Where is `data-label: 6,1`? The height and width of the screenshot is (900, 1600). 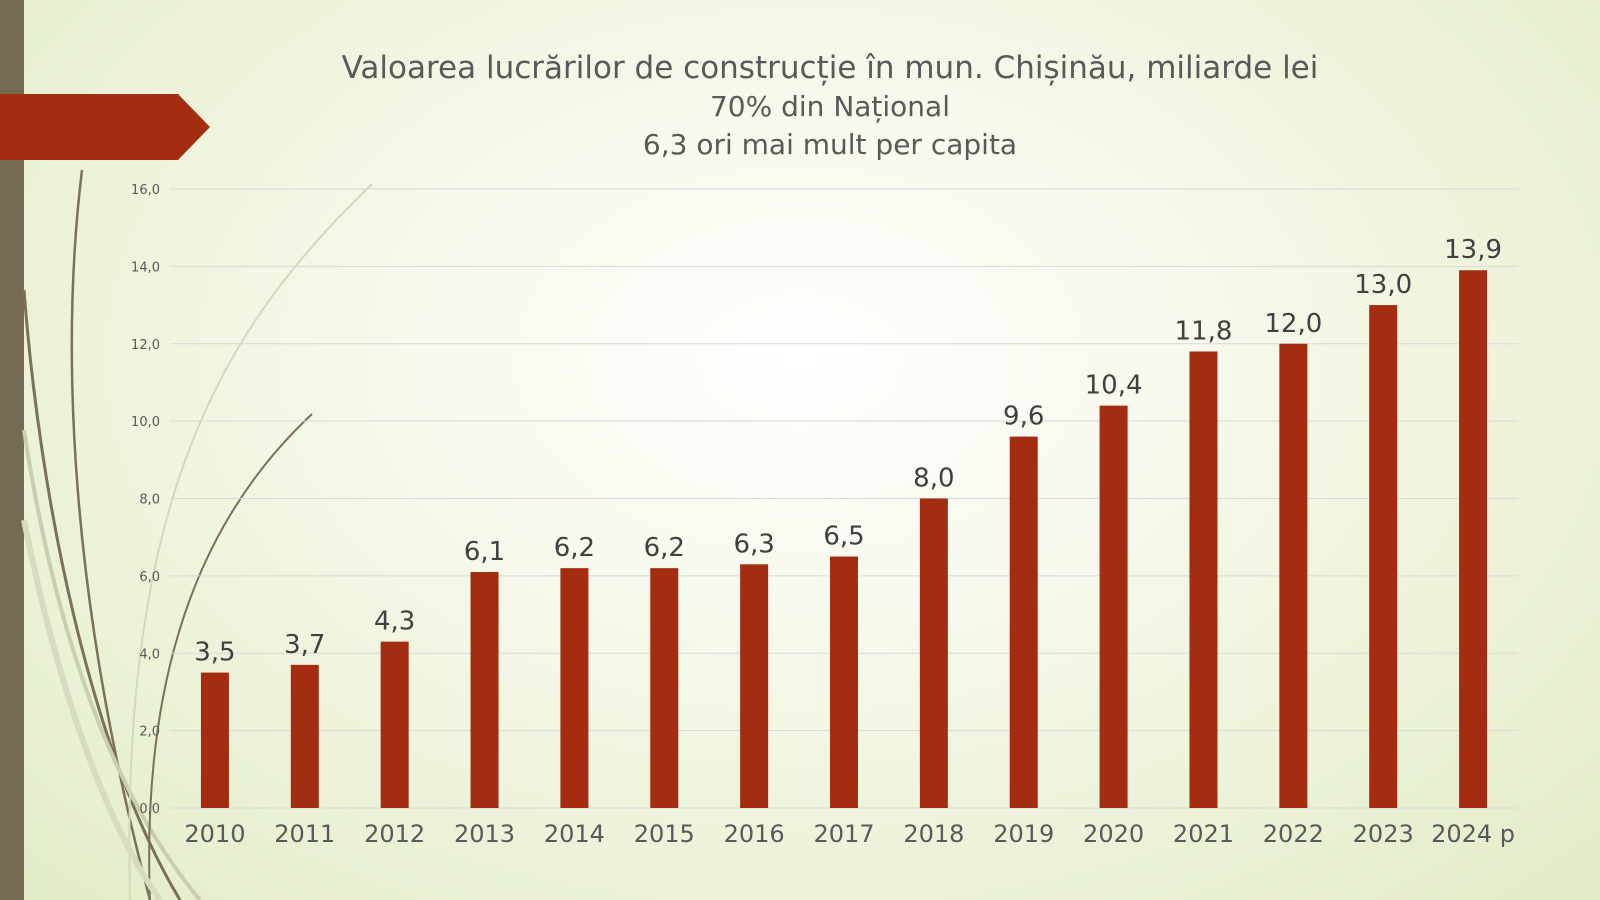 data-label: 6,1 is located at coordinates (484, 552).